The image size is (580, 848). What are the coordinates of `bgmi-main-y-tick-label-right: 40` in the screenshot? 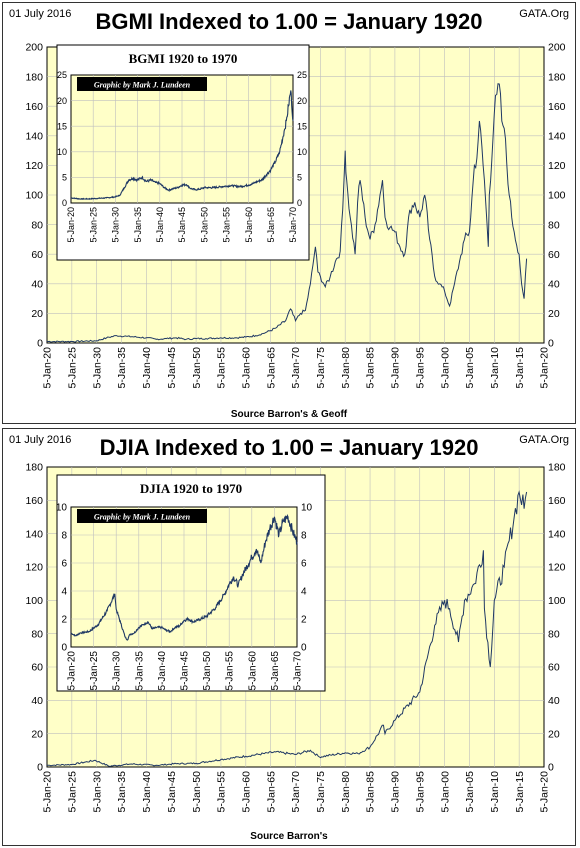 It's located at (554, 284).